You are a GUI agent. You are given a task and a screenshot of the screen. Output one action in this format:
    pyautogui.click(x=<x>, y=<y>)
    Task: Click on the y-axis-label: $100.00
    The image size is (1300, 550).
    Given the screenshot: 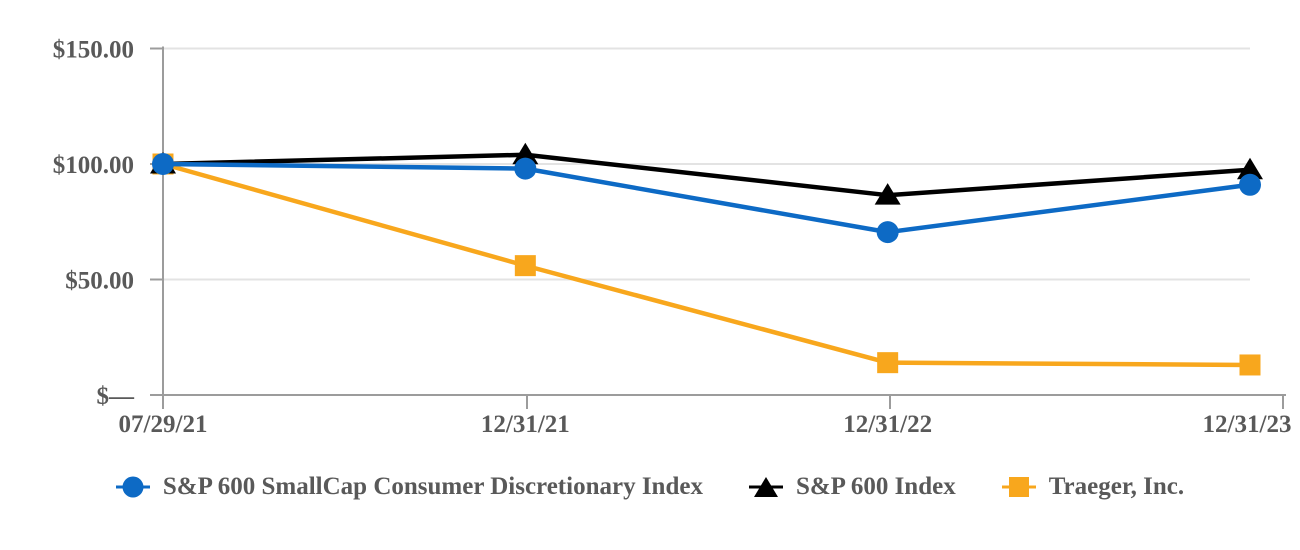 What is the action you would take?
    pyautogui.click(x=93, y=165)
    